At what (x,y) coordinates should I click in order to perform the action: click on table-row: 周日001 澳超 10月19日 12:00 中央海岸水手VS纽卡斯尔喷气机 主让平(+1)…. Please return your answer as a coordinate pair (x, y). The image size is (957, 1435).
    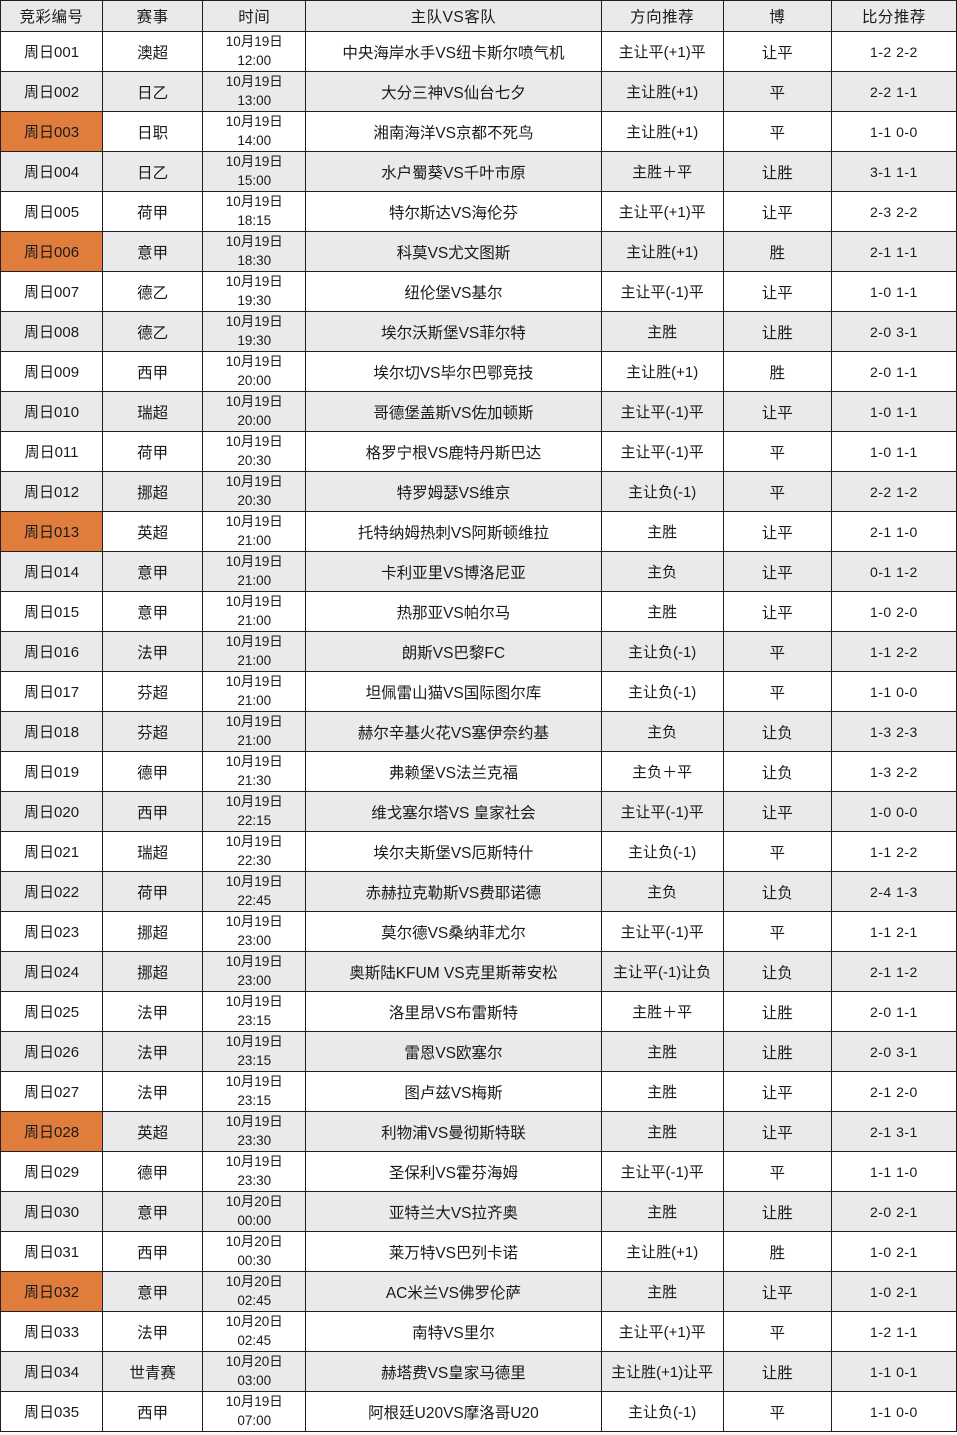
    Looking at the image, I should click on (478, 51).